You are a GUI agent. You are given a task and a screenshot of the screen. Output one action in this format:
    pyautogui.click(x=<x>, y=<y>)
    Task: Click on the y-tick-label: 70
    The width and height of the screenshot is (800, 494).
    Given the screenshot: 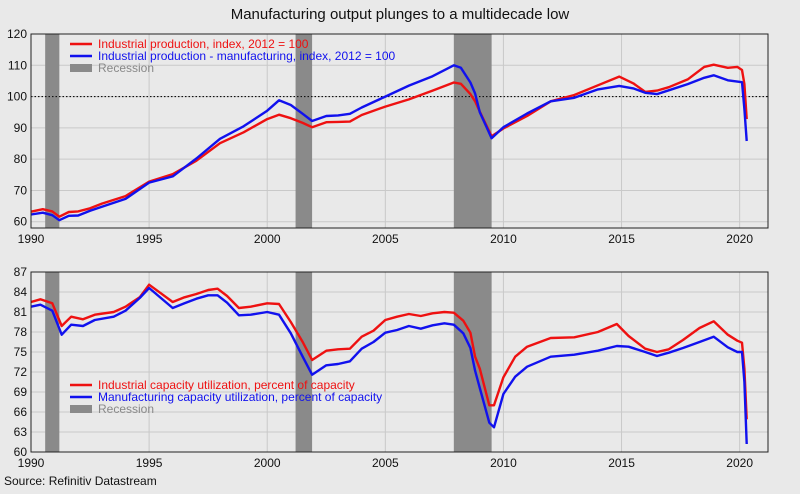 What is the action you would take?
    pyautogui.click(x=21, y=190)
    